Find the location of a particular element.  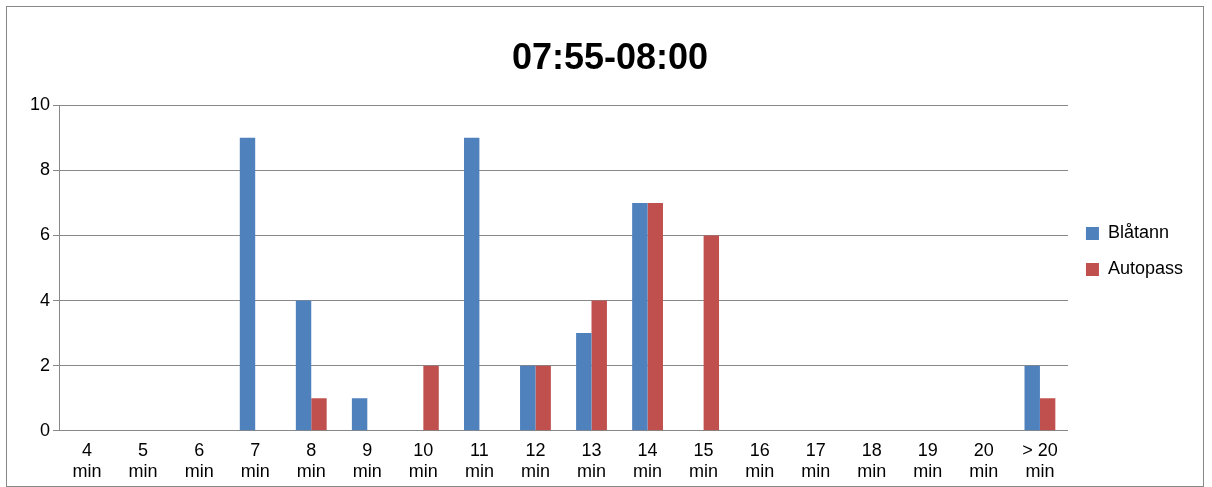

y-tick-label: 6 is located at coordinates (45, 234).